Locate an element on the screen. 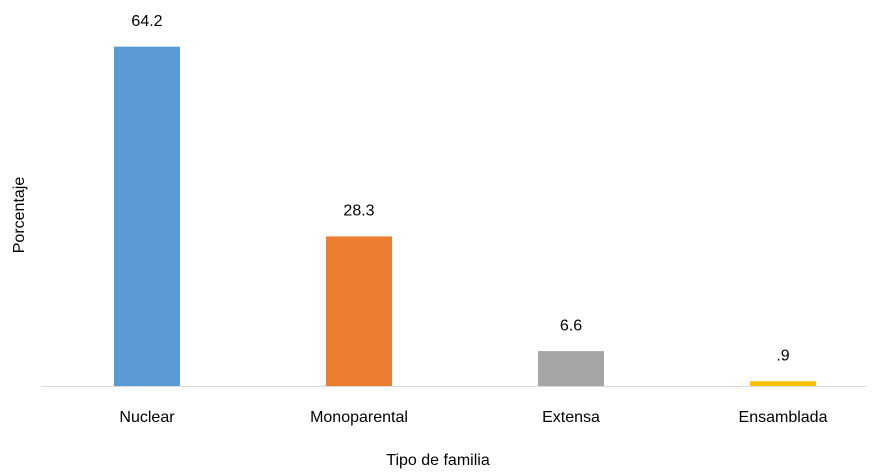  data-label: 28.3 is located at coordinates (358, 211).